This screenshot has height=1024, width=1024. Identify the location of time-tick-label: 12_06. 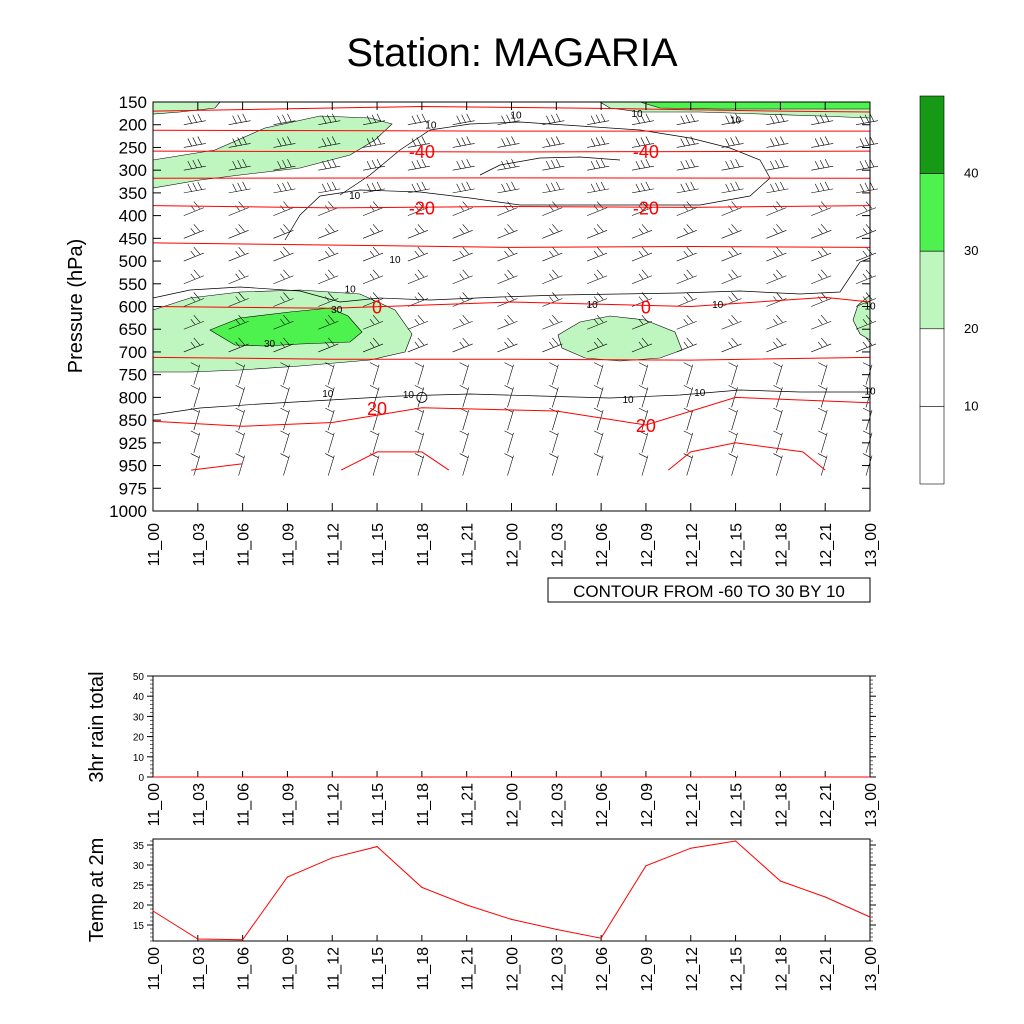
(602, 545).